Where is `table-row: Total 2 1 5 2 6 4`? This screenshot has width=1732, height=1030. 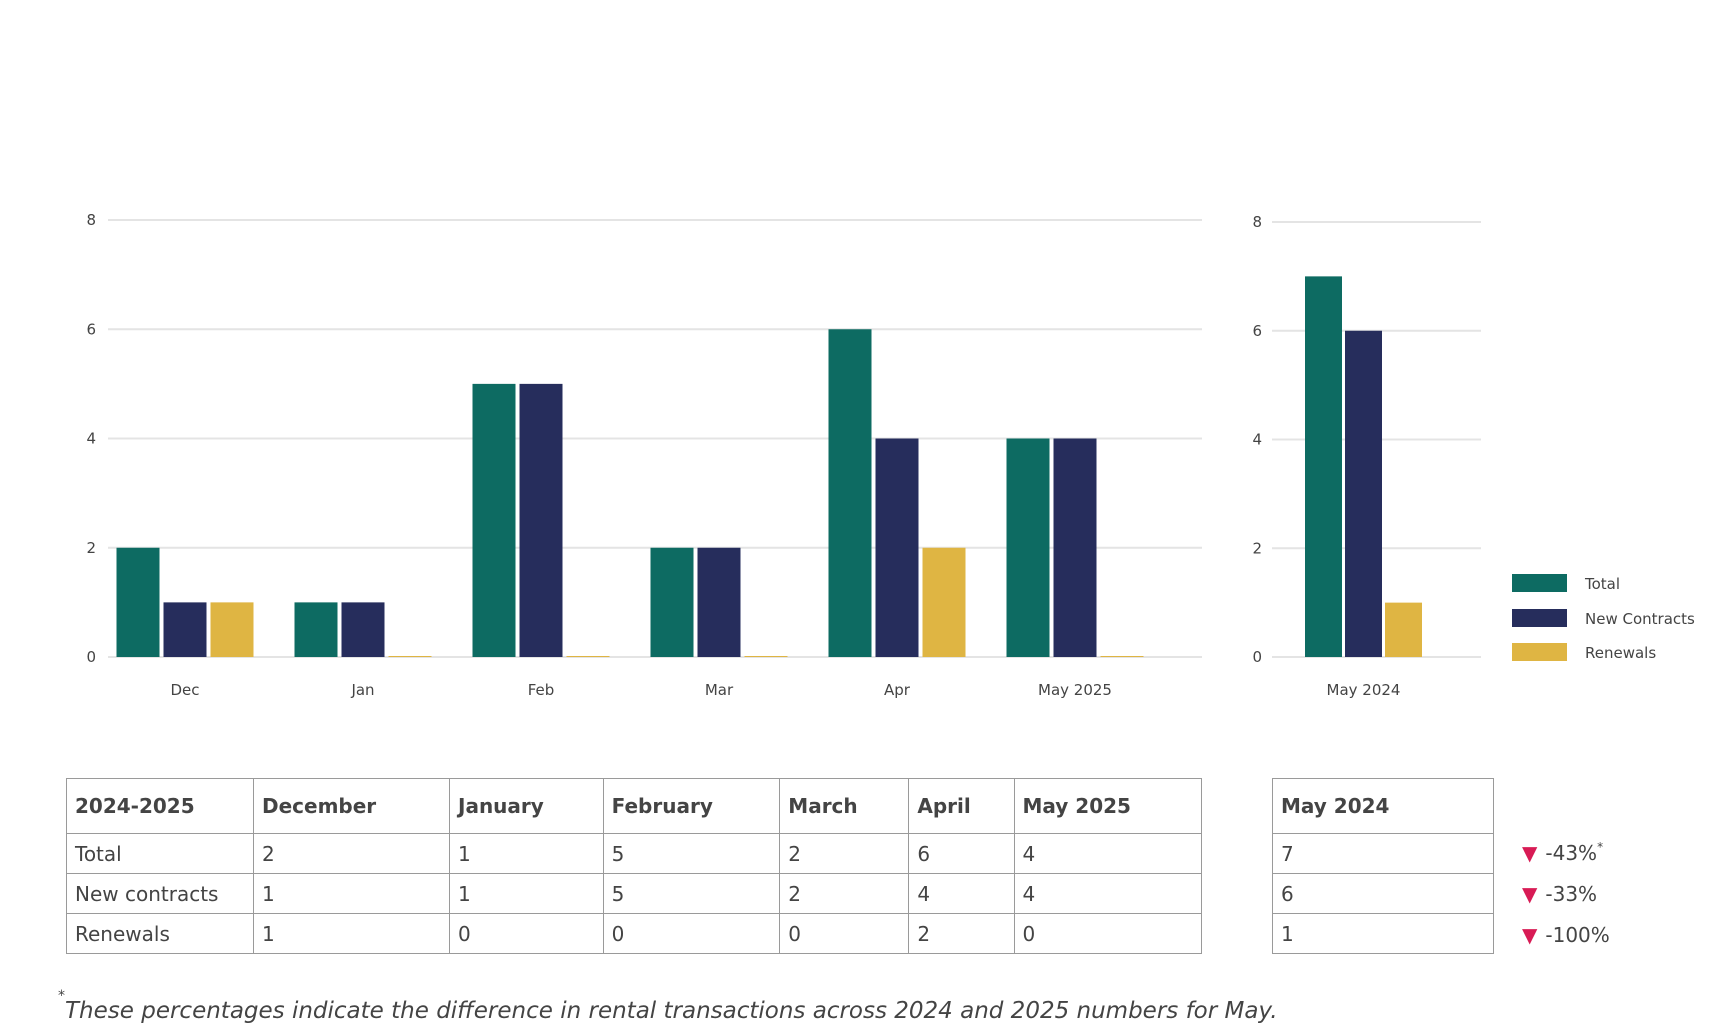 table-row: Total 2 1 5 2 6 4 is located at coordinates (634, 853).